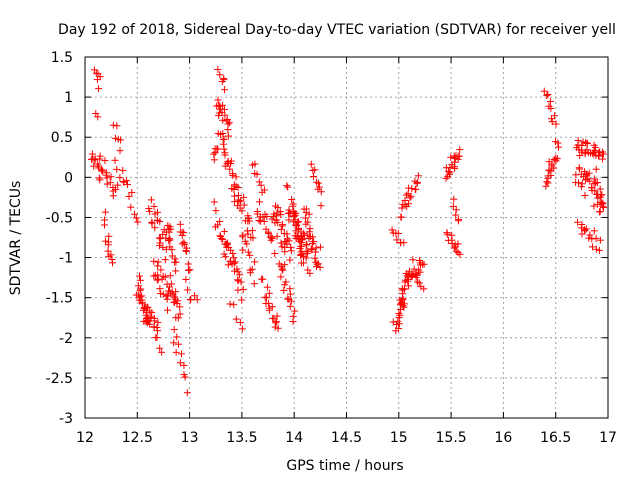 The width and height of the screenshot is (640, 485). Describe the element at coordinates (555, 438) in the screenshot. I see `x-tick-label: 16.5` at that location.